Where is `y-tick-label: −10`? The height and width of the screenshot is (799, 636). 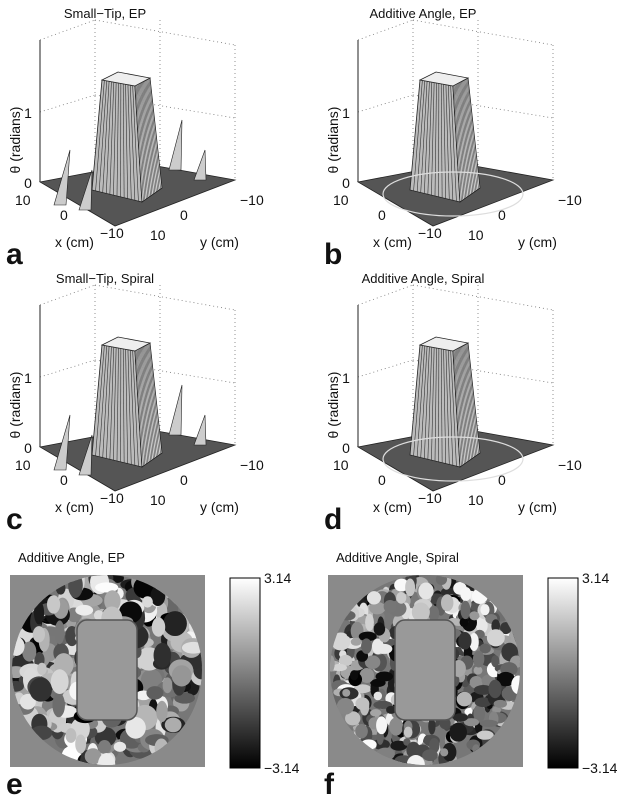
y-tick-label: −10 is located at coordinates (252, 200).